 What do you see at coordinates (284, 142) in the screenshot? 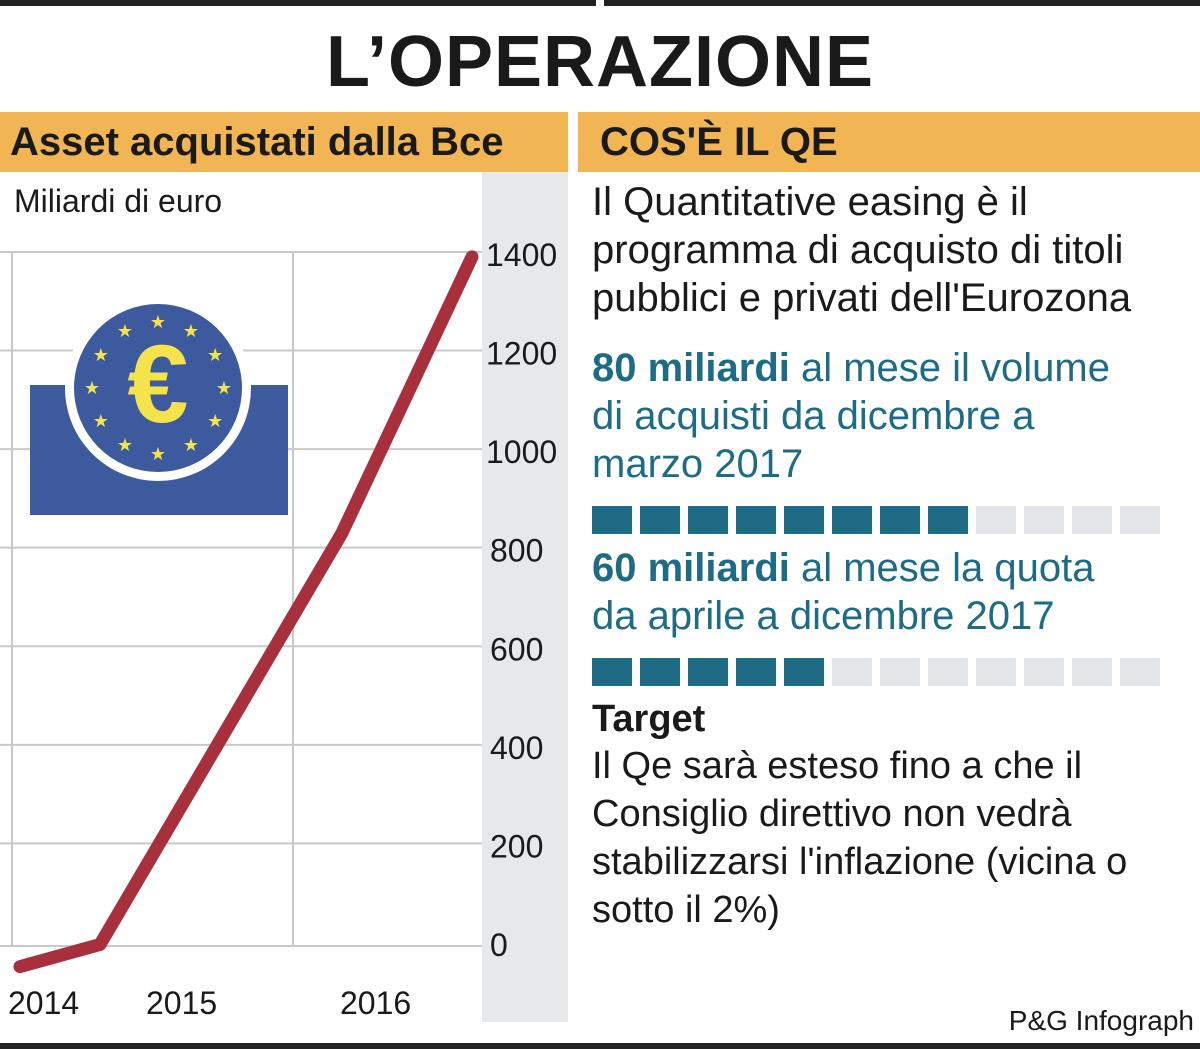
I see `chart-header: Asset acquistati dalla Bce` at bounding box center [284, 142].